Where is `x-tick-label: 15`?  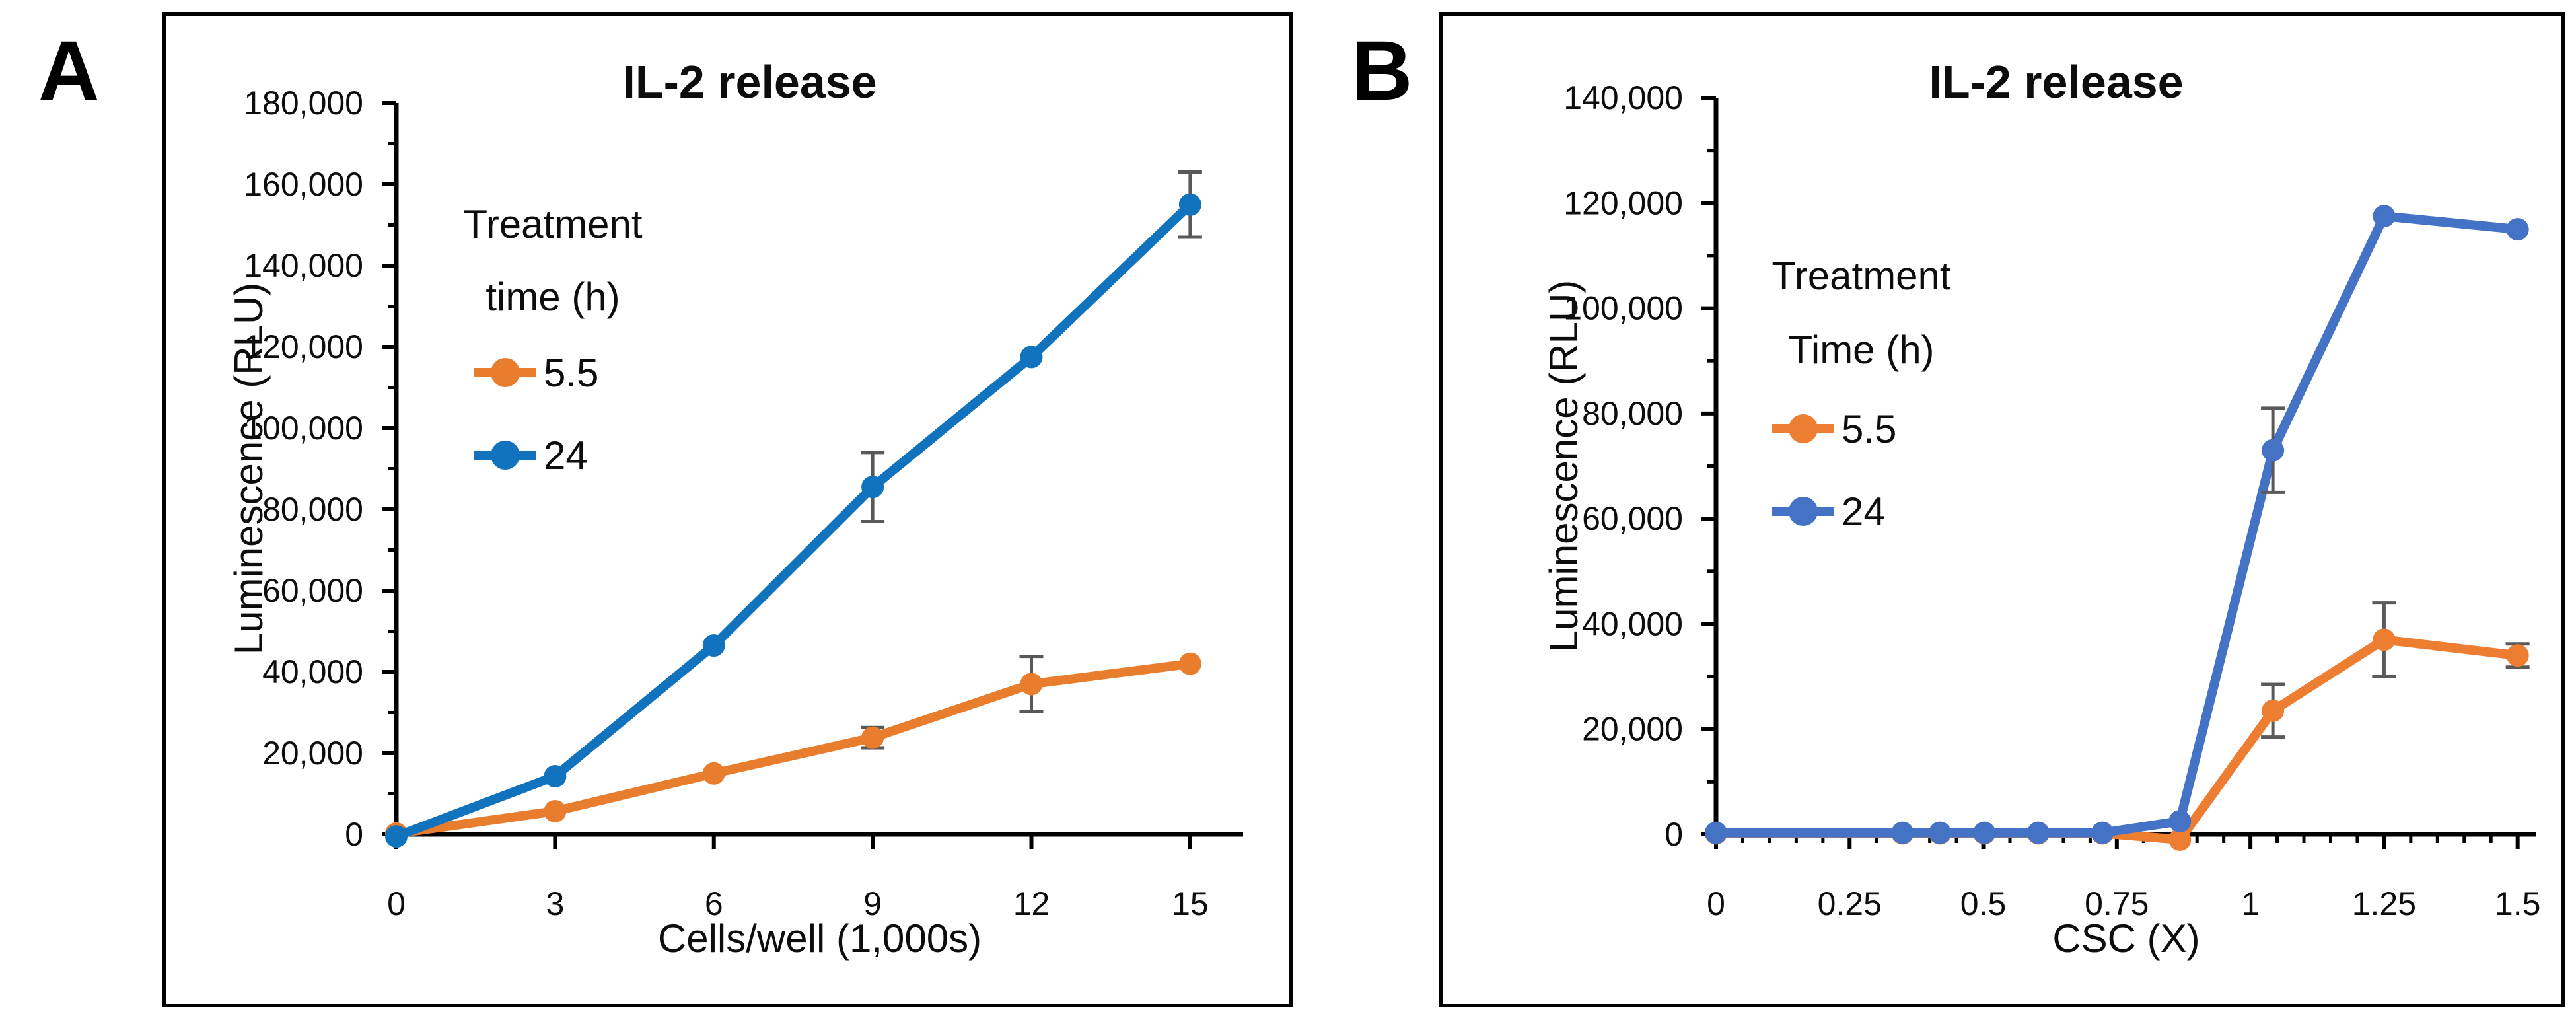 x-tick-label: 15 is located at coordinates (1190, 903).